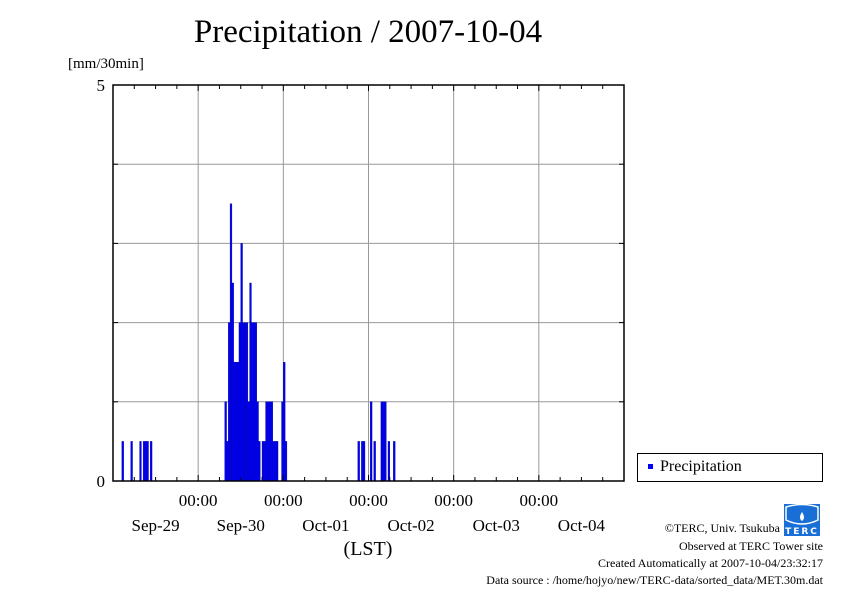 The width and height of the screenshot is (842, 595). What do you see at coordinates (325, 525) in the screenshot?
I see `x-tick-date-label: Oct-01` at bounding box center [325, 525].